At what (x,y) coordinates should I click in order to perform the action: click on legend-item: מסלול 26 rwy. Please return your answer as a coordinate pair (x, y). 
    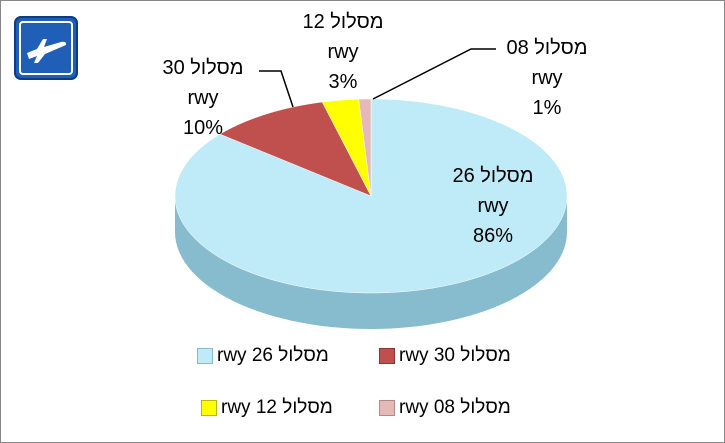
    Looking at the image, I should click on (263, 356).